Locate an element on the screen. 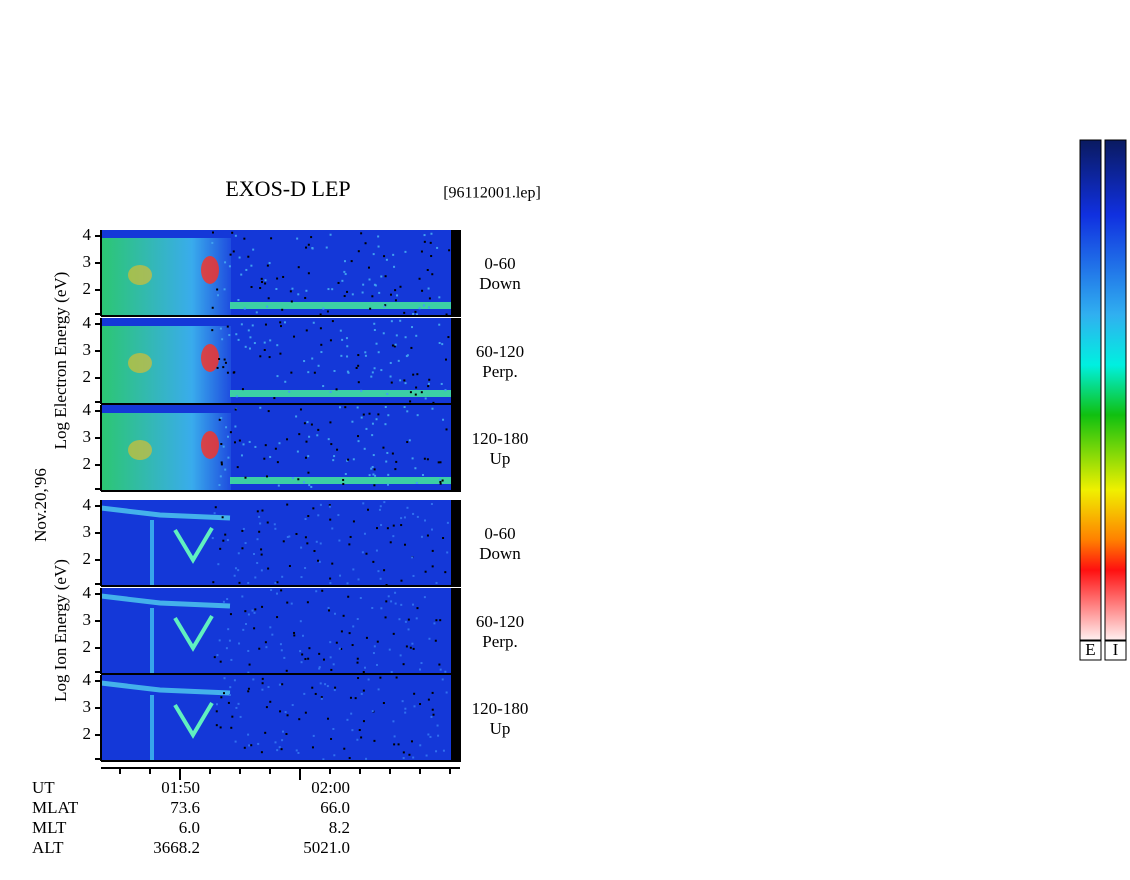 The height and width of the screenshot is (880, 1130). spectrogram-peak is located at coordinates (140, 275).